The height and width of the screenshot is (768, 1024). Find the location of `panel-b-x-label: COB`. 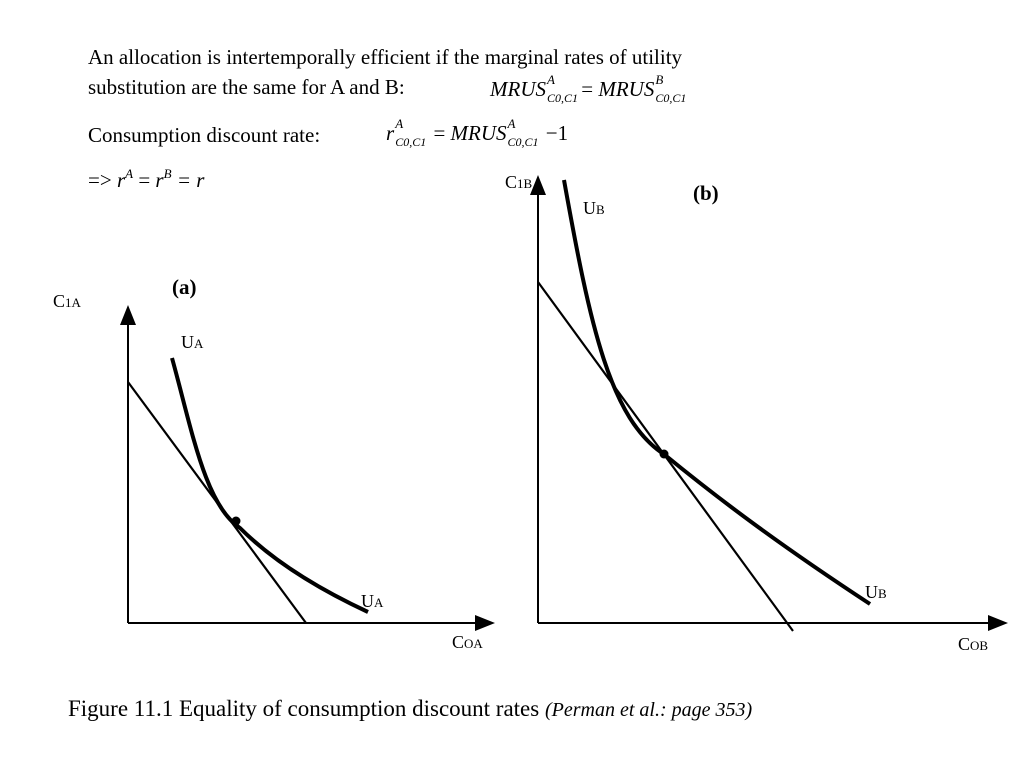

panel-b-x-label: COB is located at coordinates (973, 644).